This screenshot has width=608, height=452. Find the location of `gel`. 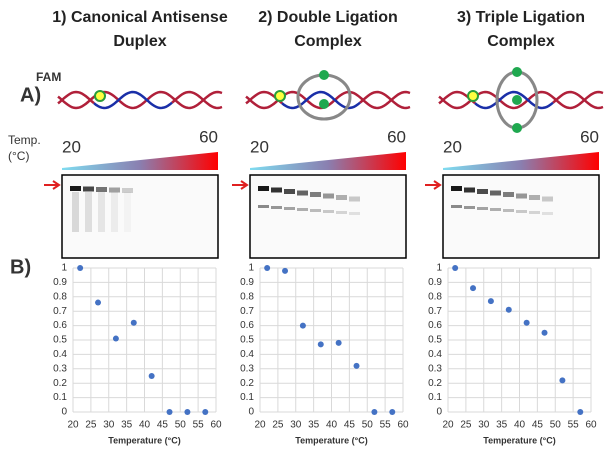

gel is located at coordinates (521, 216).